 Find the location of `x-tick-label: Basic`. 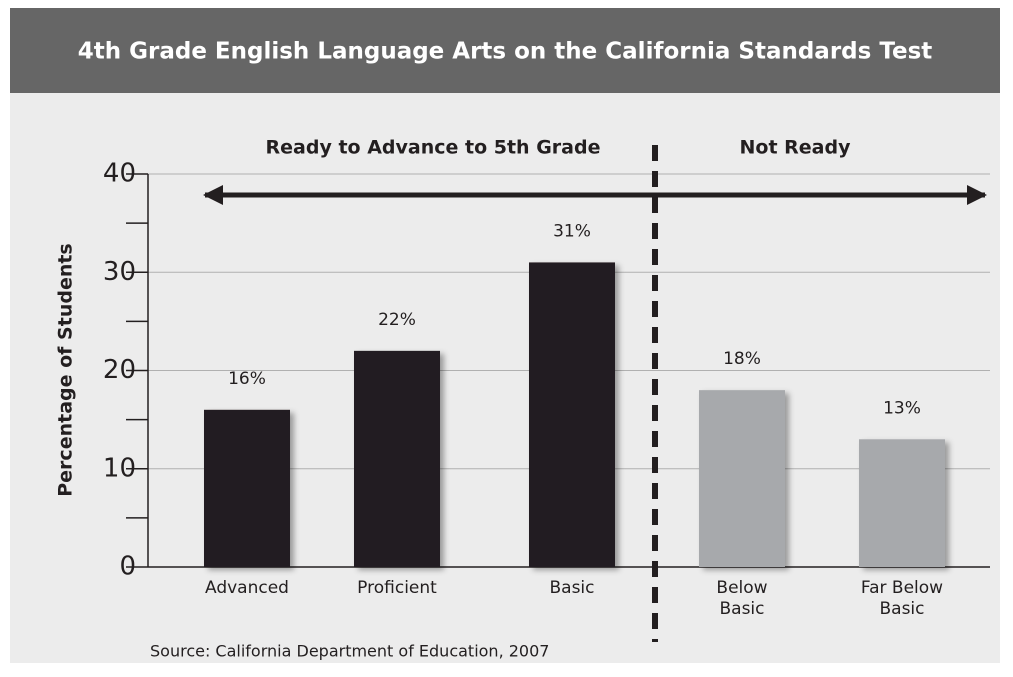

x-tick-label: Basic is located at coordinates (571, 588).